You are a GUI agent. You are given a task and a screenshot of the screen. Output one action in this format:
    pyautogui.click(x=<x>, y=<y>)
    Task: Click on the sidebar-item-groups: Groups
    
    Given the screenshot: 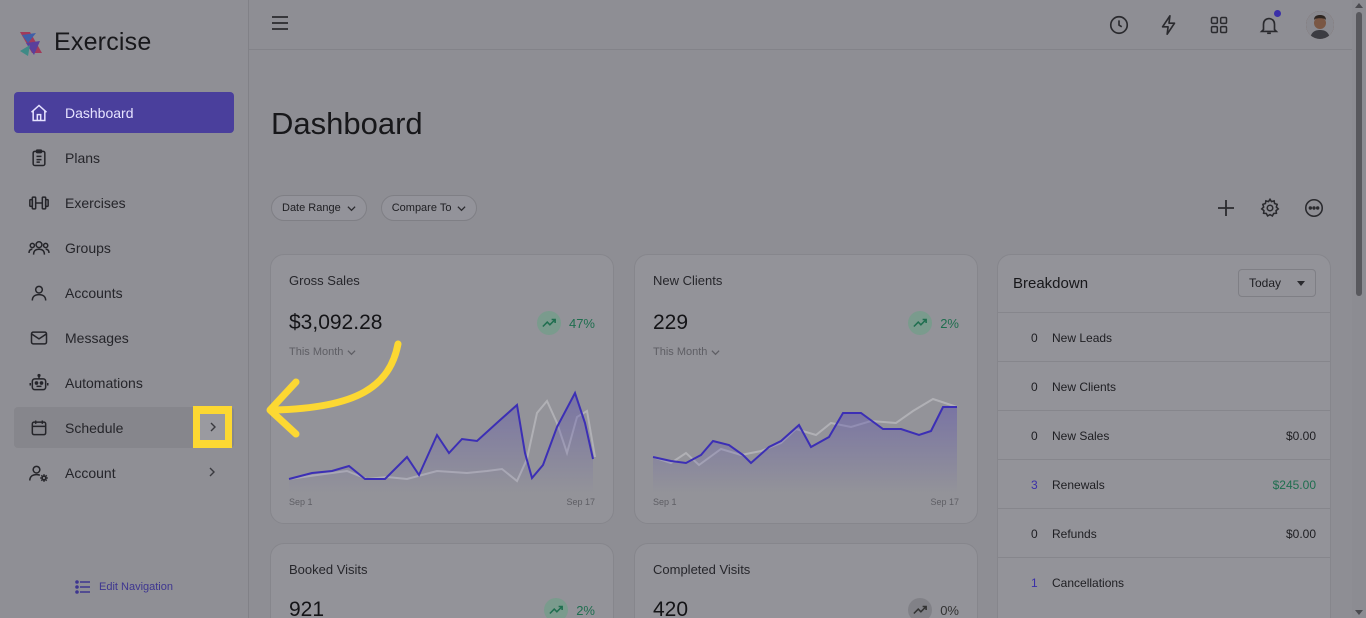 What is the action you would take?
    pyautogui.click(x=124, y=247)
    